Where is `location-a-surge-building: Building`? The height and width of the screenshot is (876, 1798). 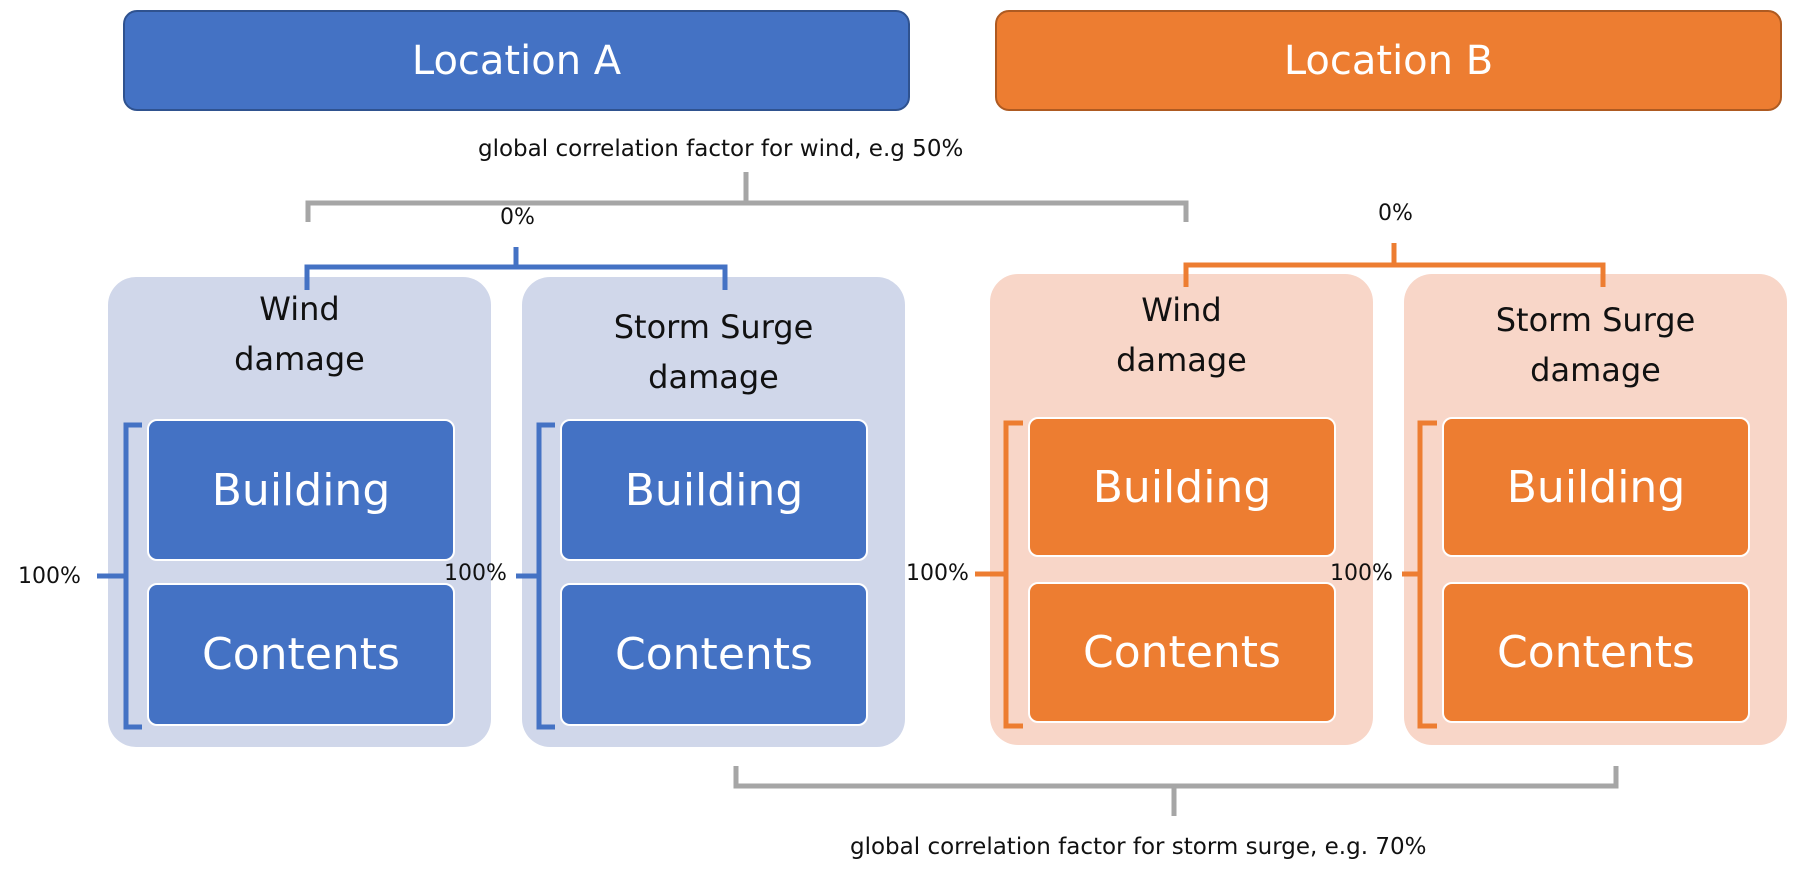 location-a-surge-building: Building is located at coordinates (714, 490).